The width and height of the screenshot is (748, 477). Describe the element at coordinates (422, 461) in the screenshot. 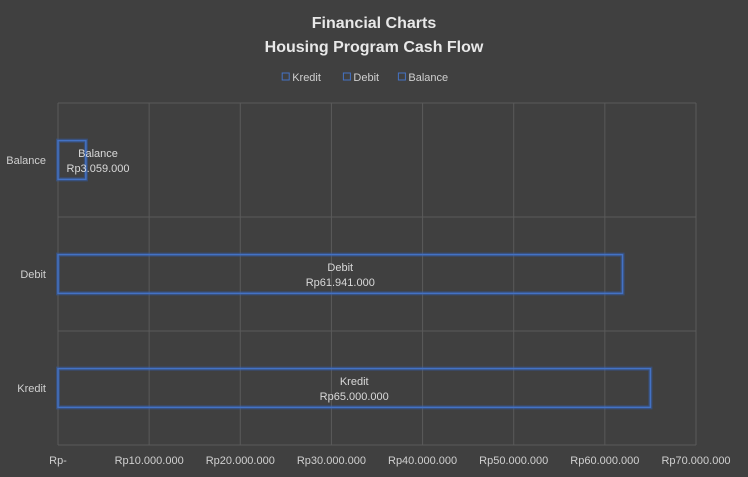

I see `x-tick-label: Rp40.000.000` at that location.